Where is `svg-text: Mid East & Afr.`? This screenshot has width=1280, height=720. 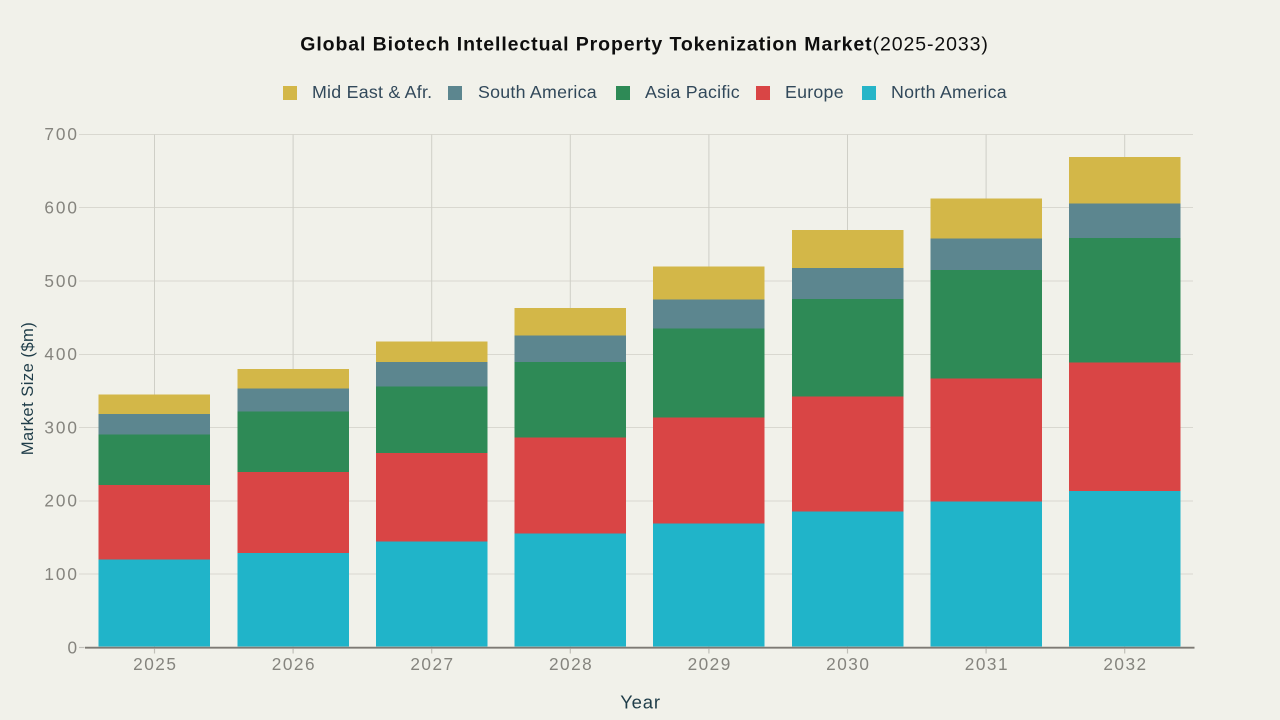
svg-text: Mid East & Afr. is located at coordinates (372, 92).